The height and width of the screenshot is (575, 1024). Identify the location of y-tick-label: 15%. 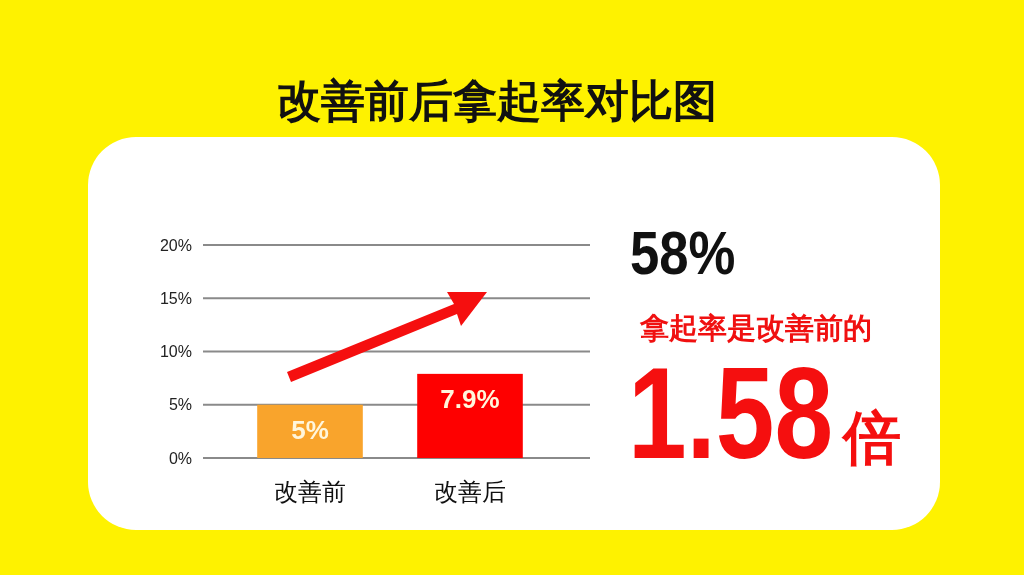
(175, 298).